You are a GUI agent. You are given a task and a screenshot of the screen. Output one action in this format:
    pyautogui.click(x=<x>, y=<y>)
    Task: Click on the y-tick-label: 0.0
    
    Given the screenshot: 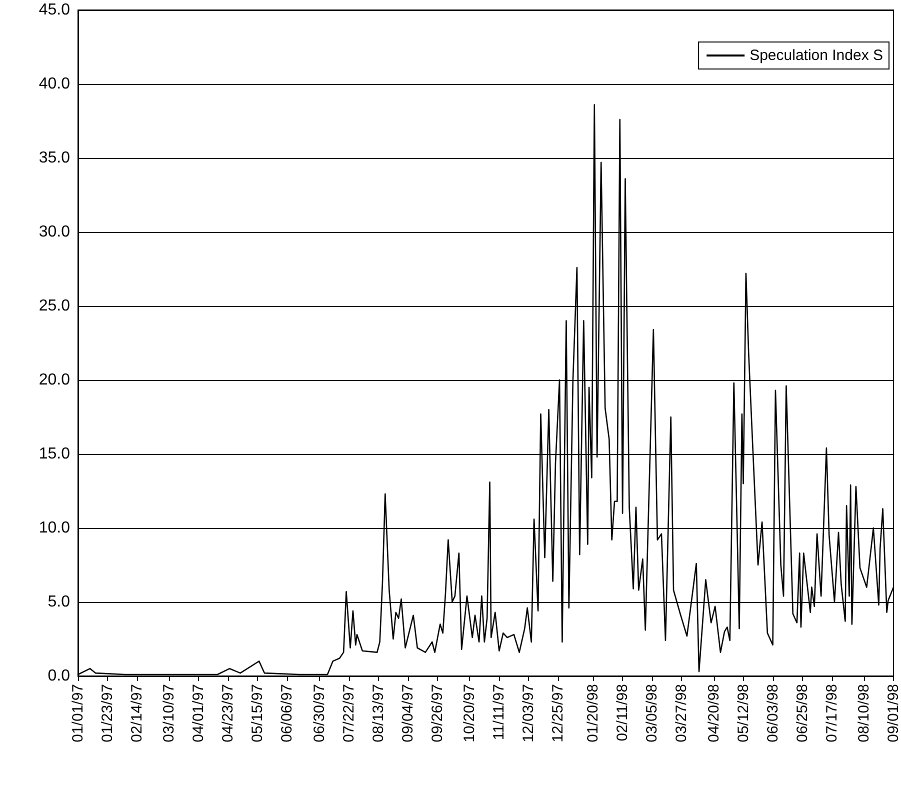 What is the action you would take?
    pyautogui.click(x=59, y=676)
    